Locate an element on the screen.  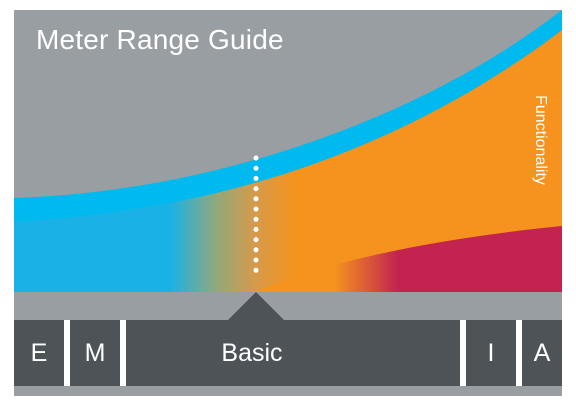
segment-e-bg is located at coordinates (39, 353).